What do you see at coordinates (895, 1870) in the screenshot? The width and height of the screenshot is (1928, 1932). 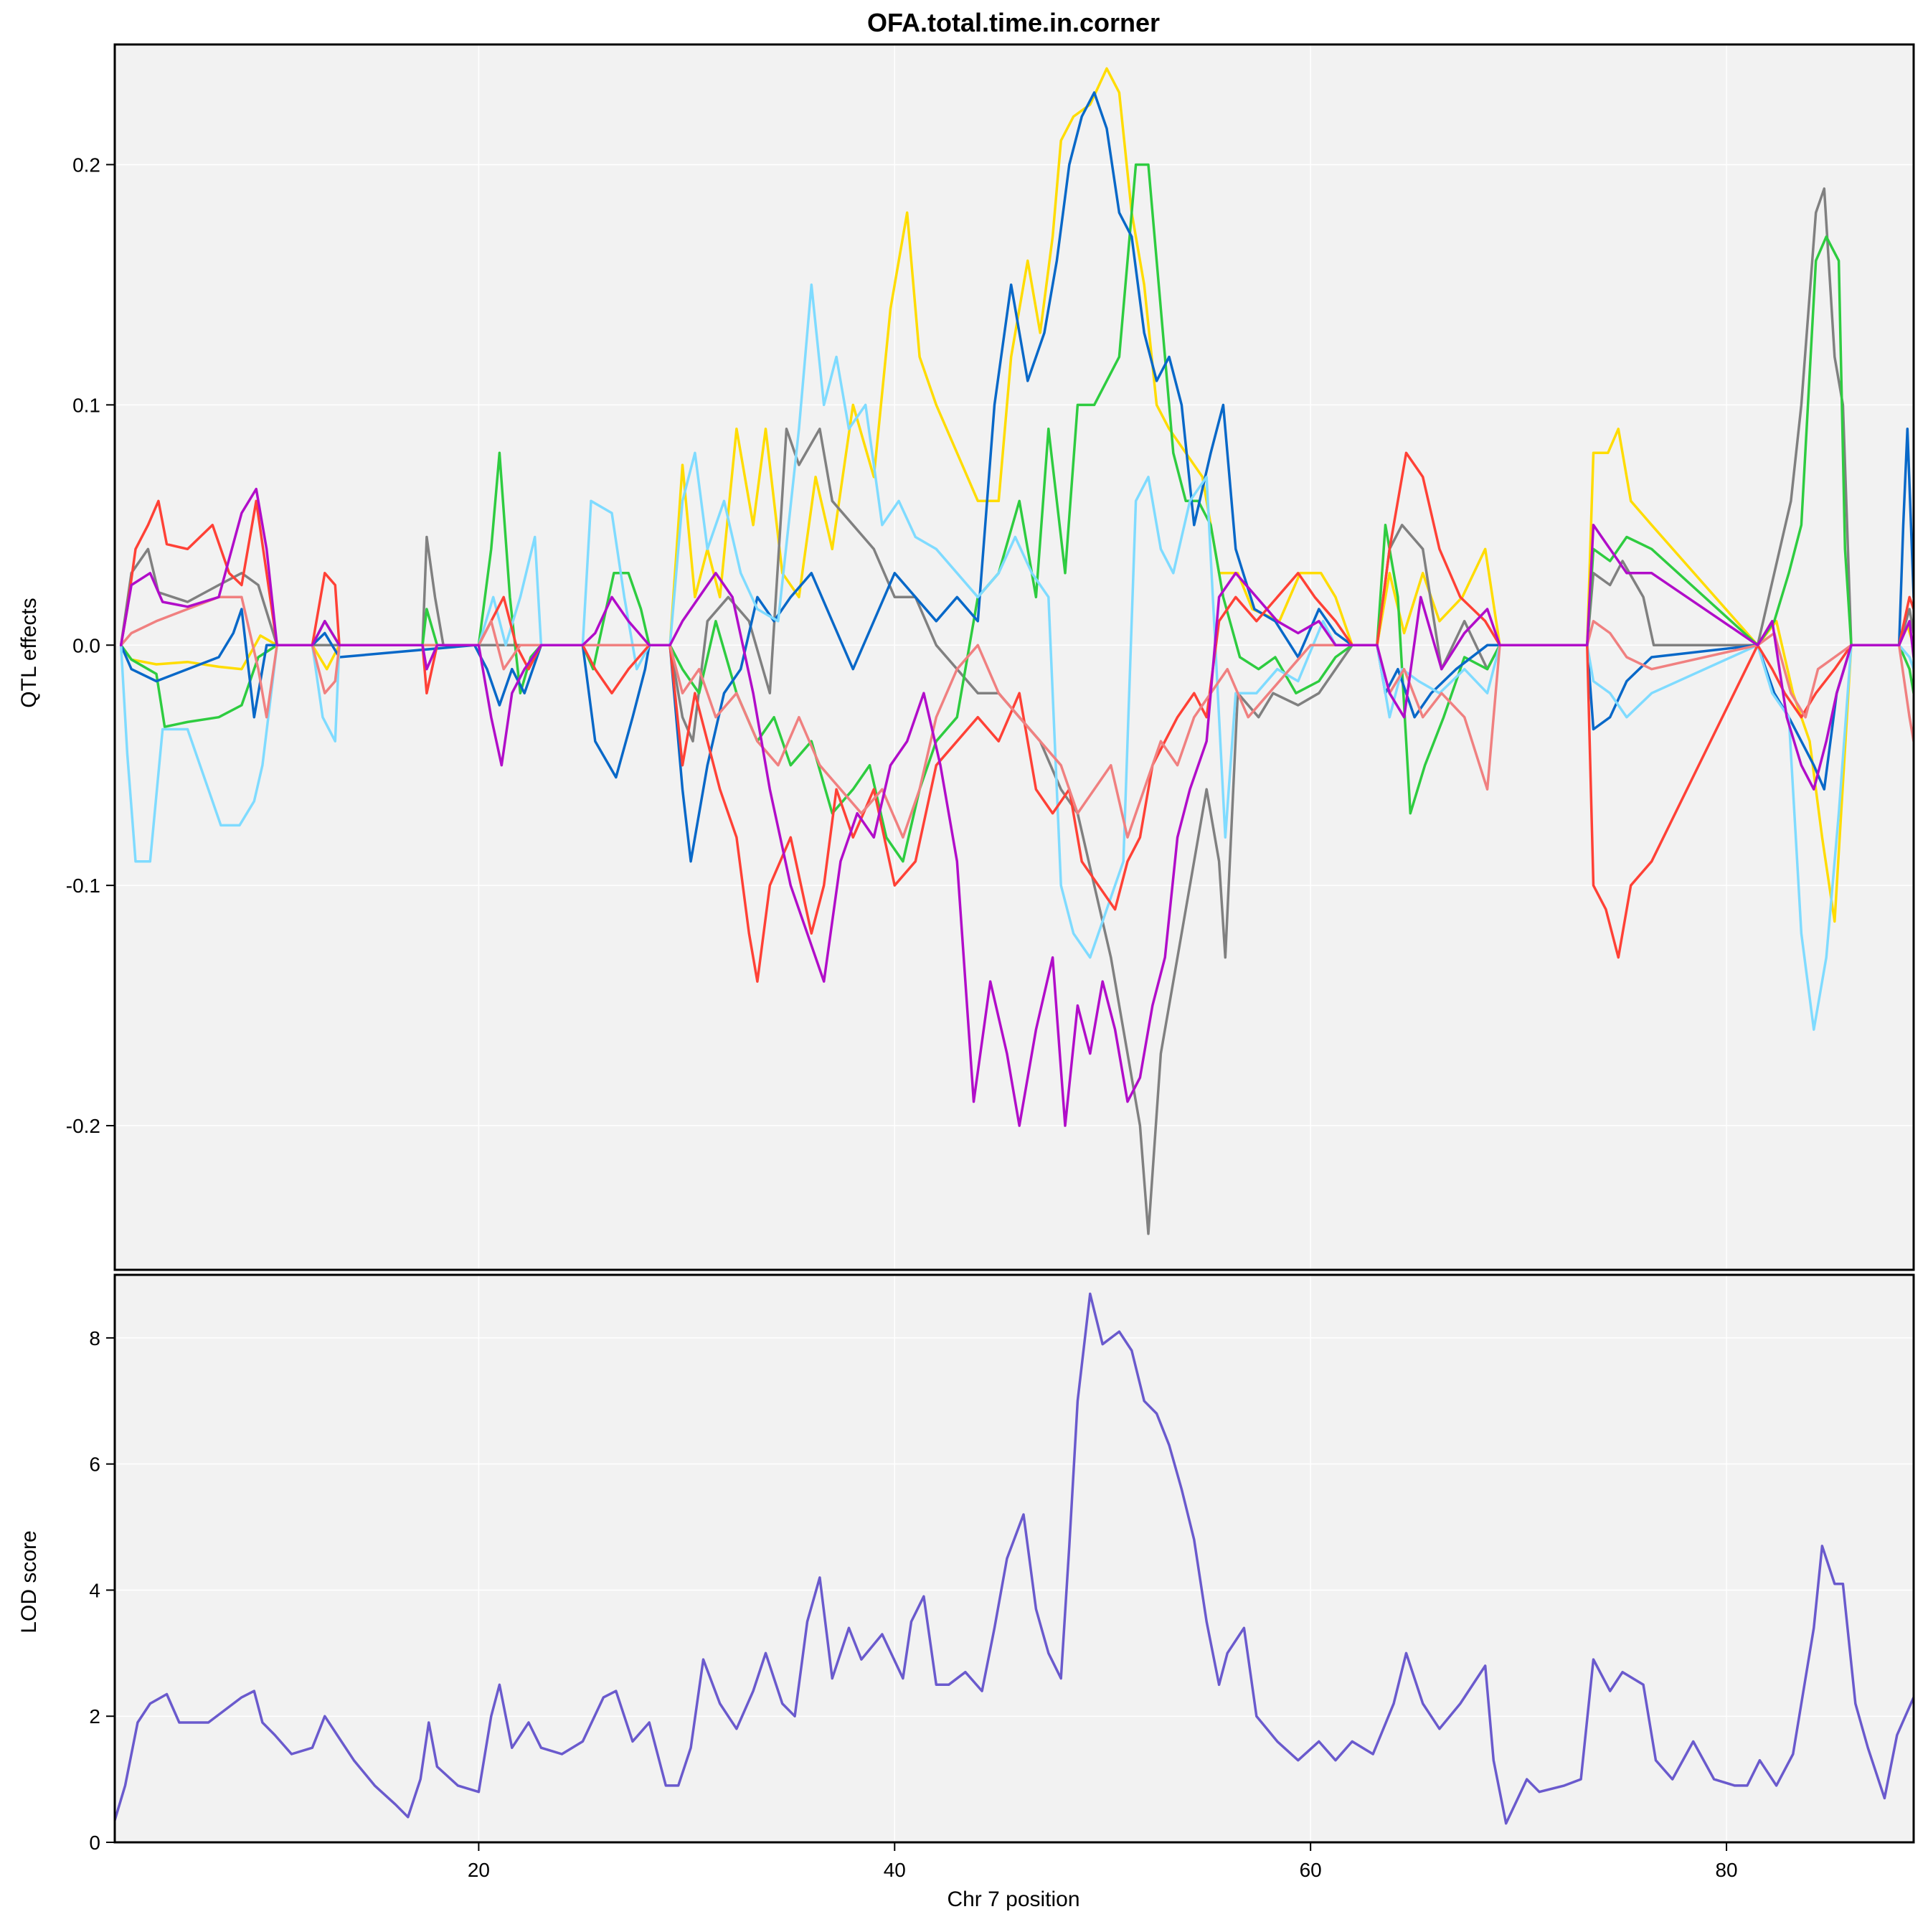 I see `x-tick-label-40: 40` at bounding box center [895, 1870].